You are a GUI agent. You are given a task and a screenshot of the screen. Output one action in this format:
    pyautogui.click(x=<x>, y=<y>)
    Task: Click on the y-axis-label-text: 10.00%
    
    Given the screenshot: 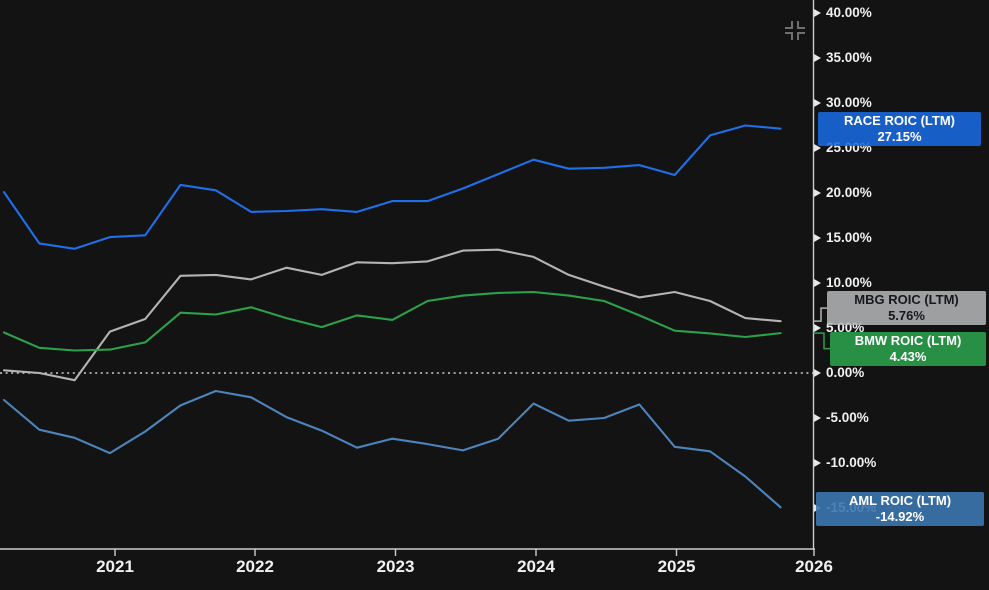 What is the action you would take?
    pyautogui.click(x=849, y=282)
    